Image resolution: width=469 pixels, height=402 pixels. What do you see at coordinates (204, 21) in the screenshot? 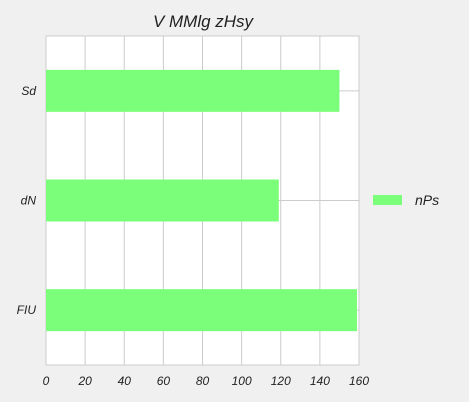
I see `chart-title: V MMlg zHsy` at bounding box center [204, 21].